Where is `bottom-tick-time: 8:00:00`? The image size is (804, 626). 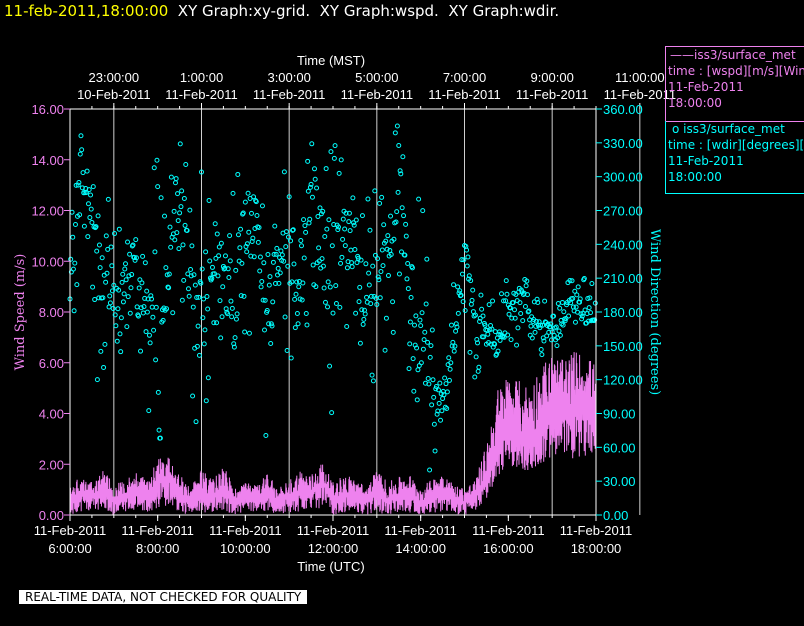
bottom-tick-time: 8:00:00 is located at coordinates (157, 548).